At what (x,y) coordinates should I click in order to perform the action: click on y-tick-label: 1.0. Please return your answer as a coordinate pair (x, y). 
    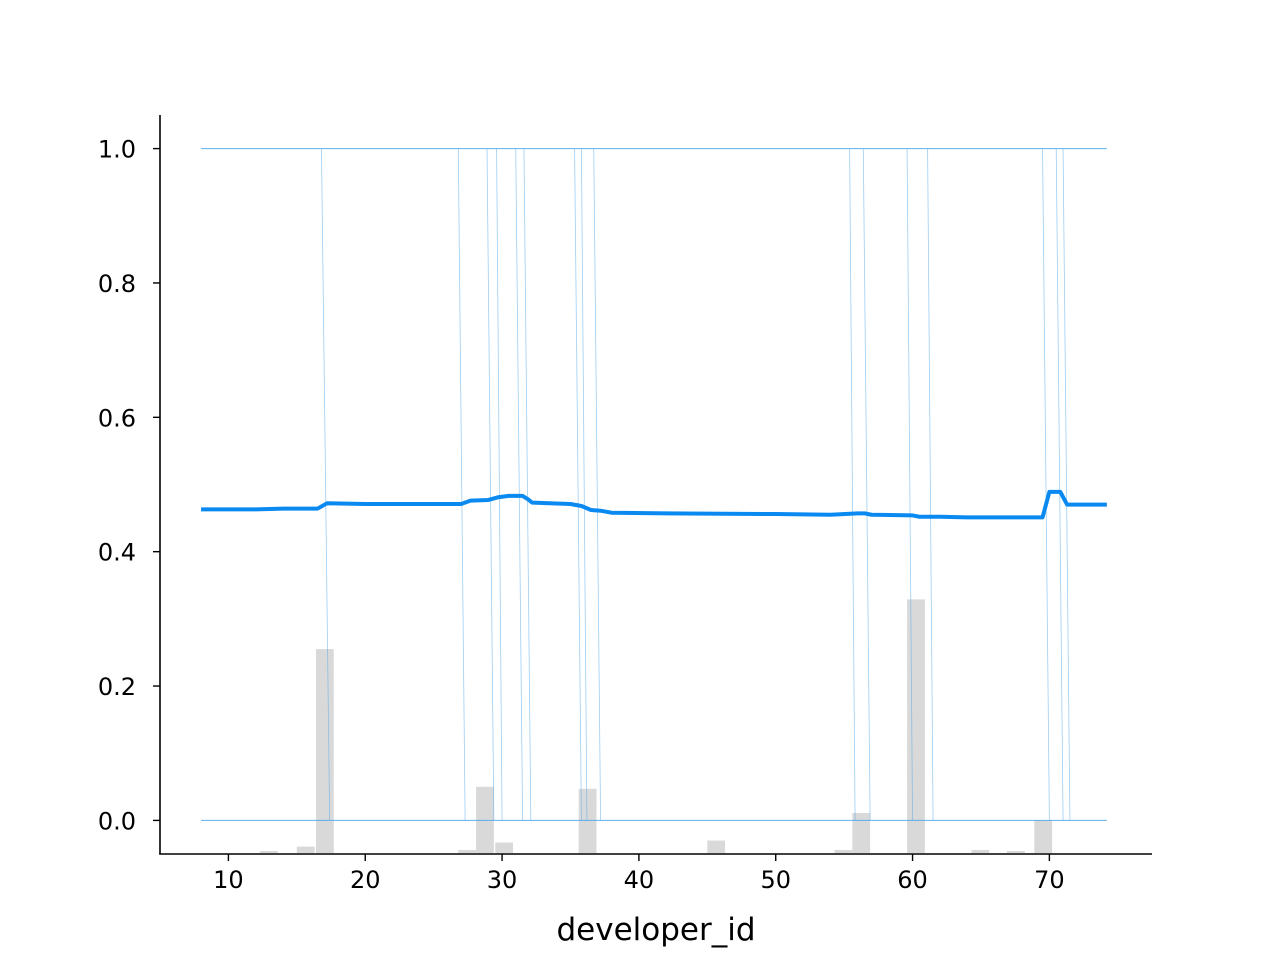
    Looking at the image, I should click on (117, 150).